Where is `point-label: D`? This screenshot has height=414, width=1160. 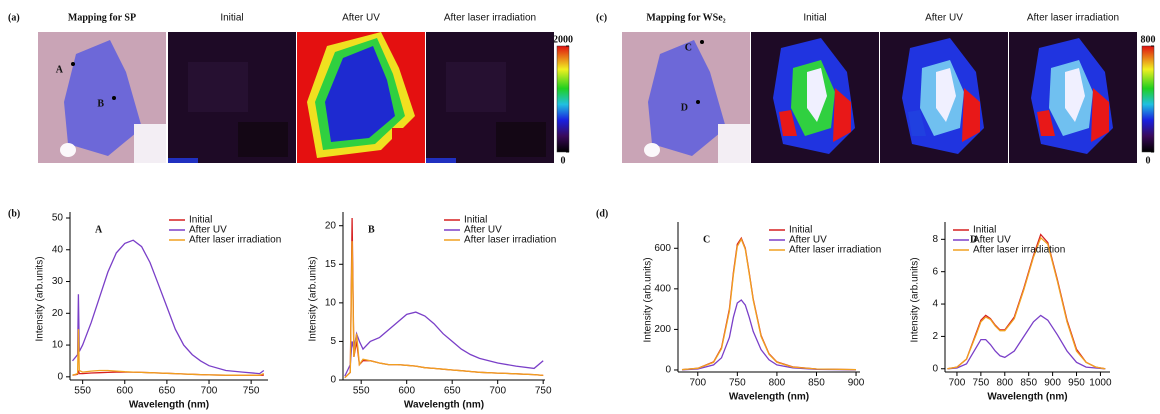
point-label: D is located at coordinates (684, 107).